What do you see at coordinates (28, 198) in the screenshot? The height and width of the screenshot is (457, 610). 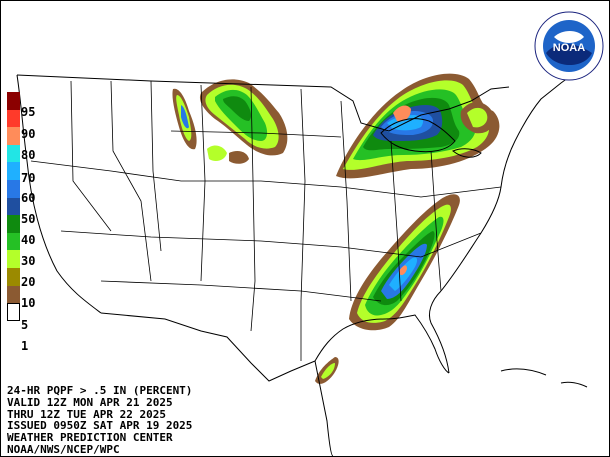 I see `legend-label-60: 60` at bounding box center [28, 198].